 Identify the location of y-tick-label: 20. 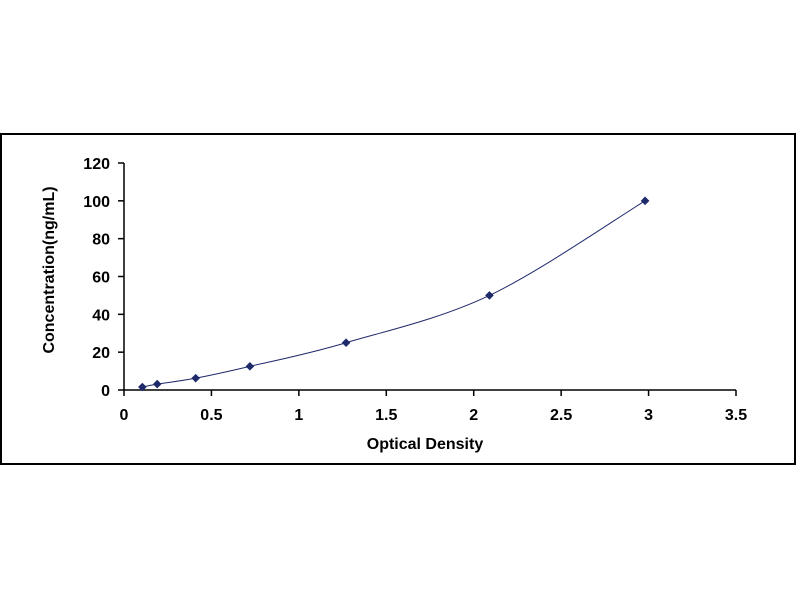
(101, 353).